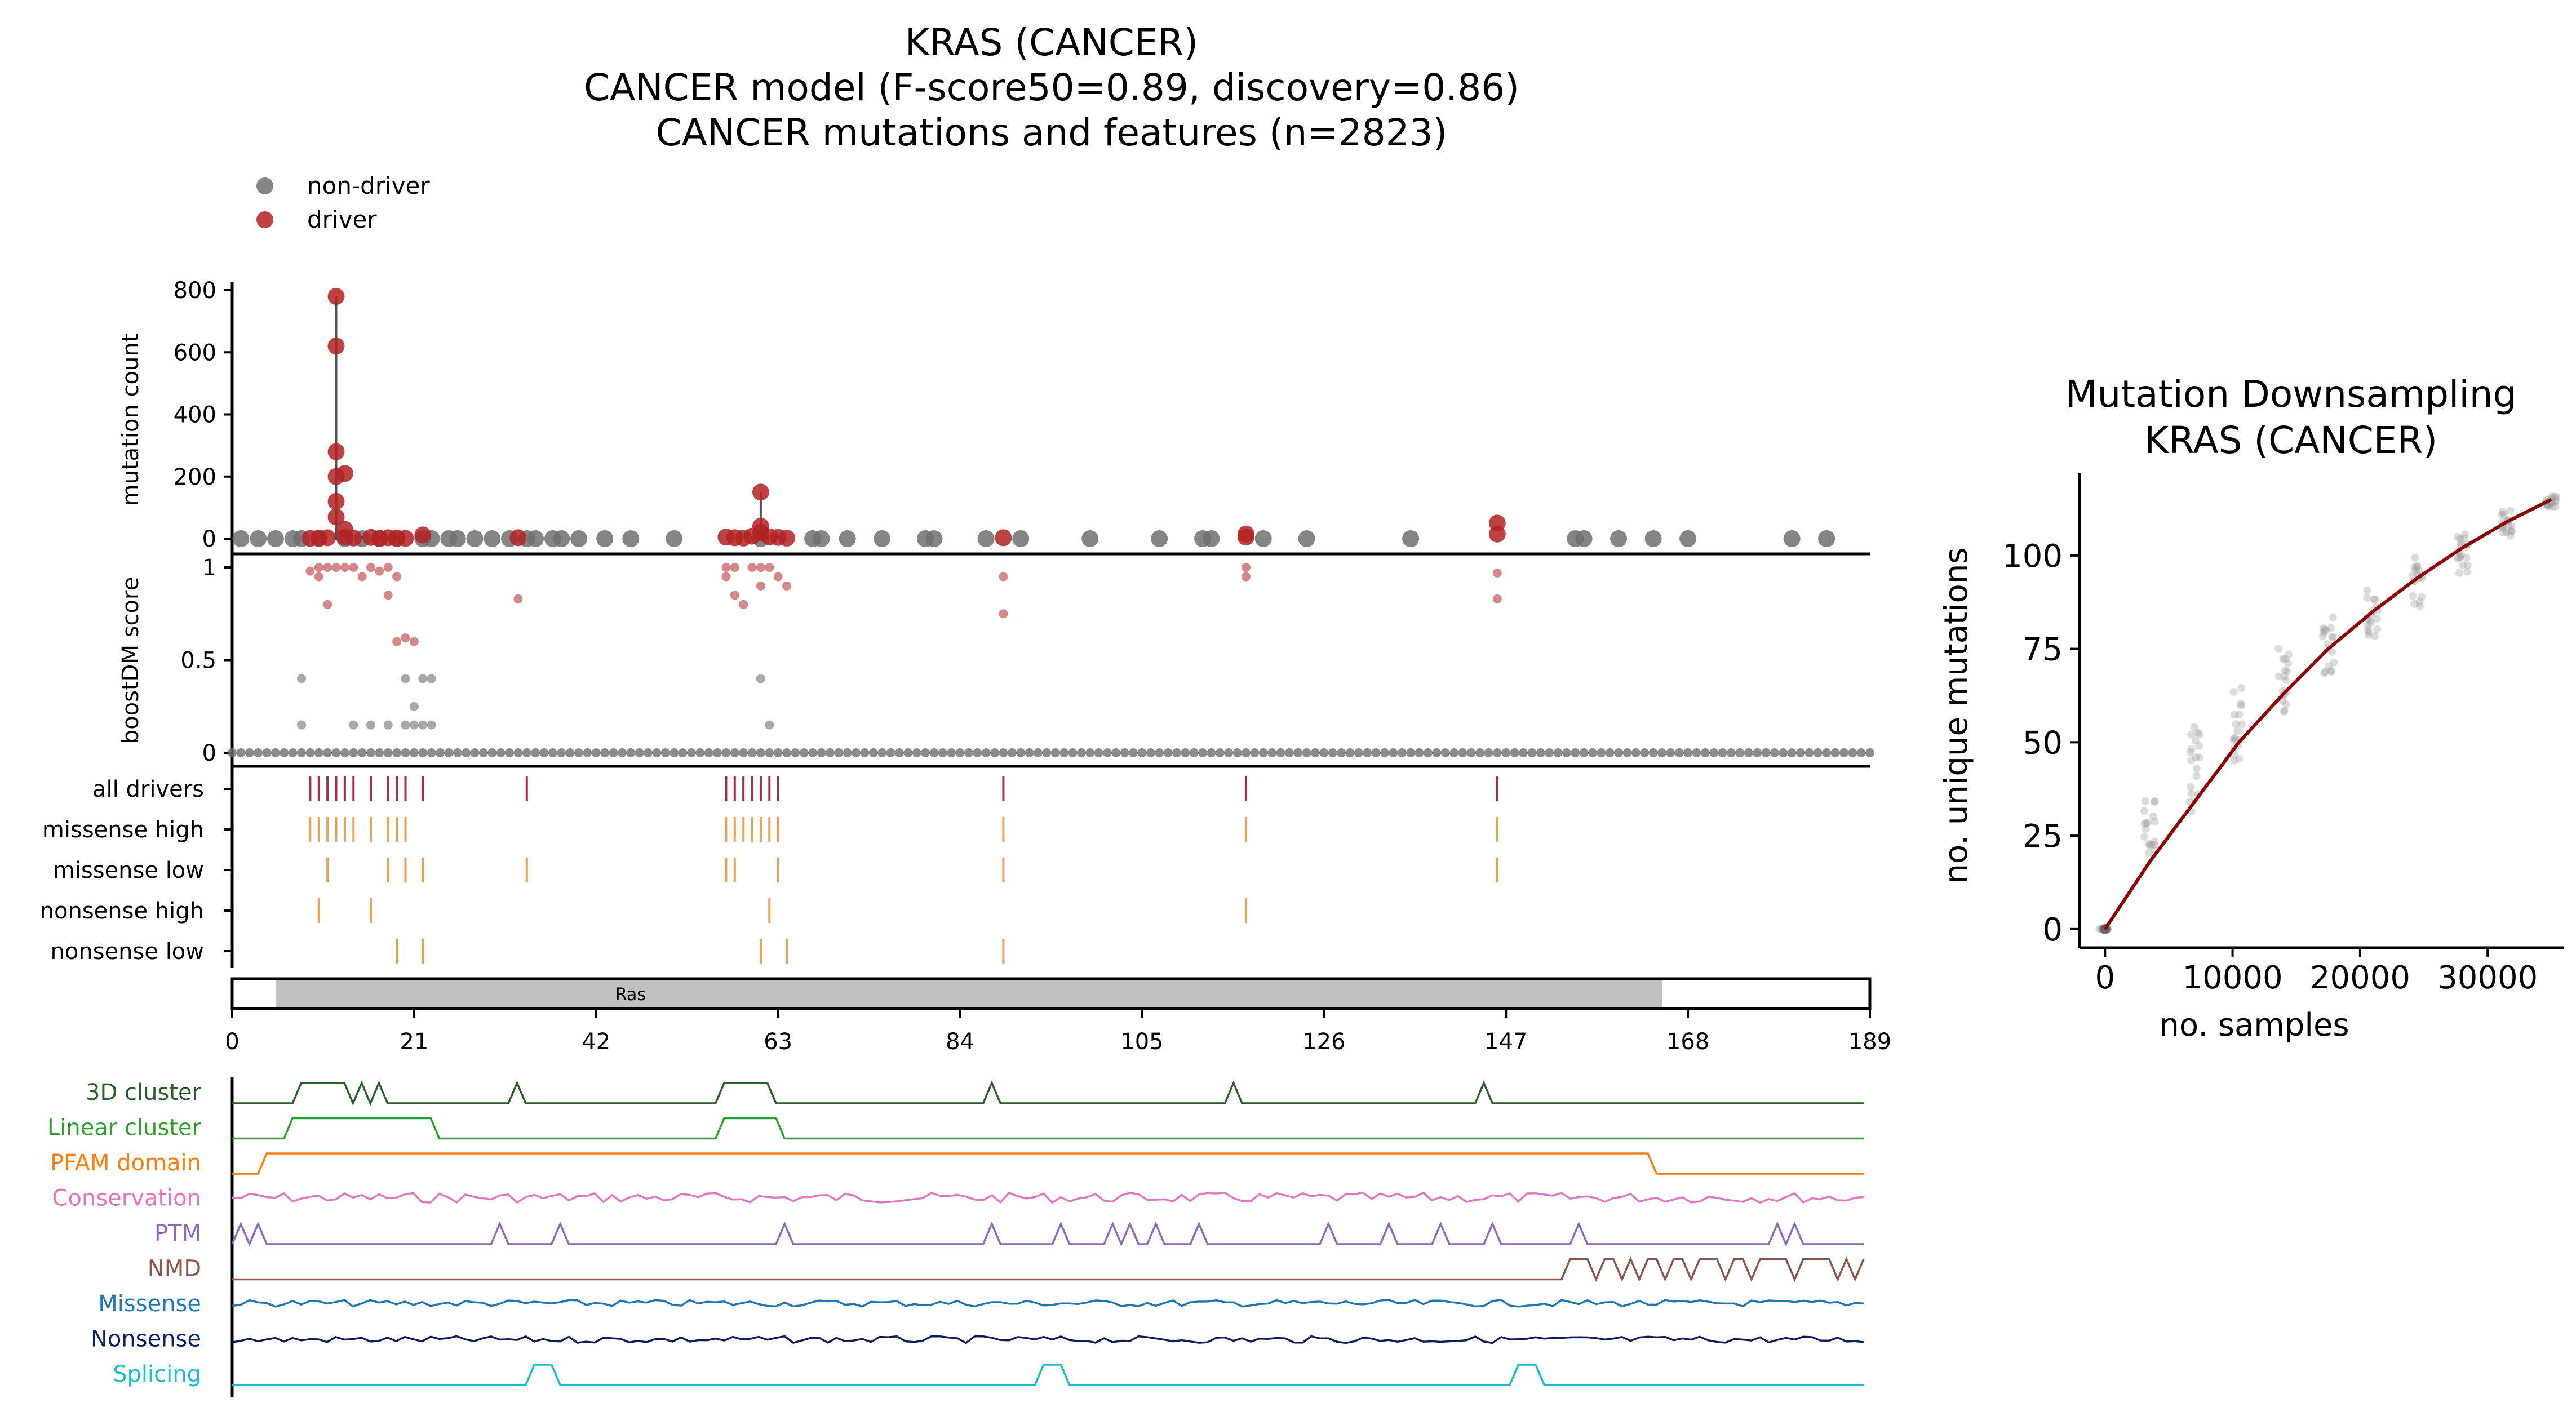 The image size is (2576, 1416). I want to click on domain-panel: Ras 0 21 42 63 84 105 126 147 168 189, so click(1058, 1016).